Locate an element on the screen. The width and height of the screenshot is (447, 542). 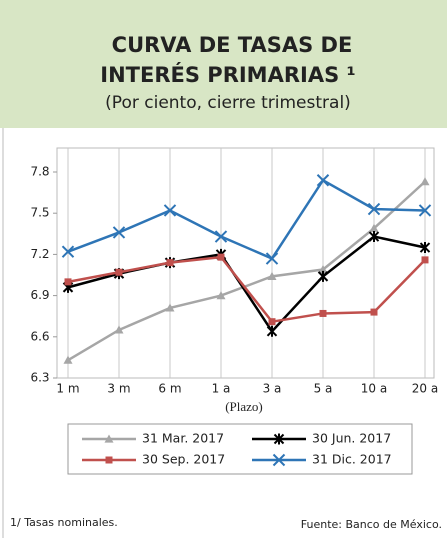
y-tick-label: 6.9 is located at coordinates (39, 295).